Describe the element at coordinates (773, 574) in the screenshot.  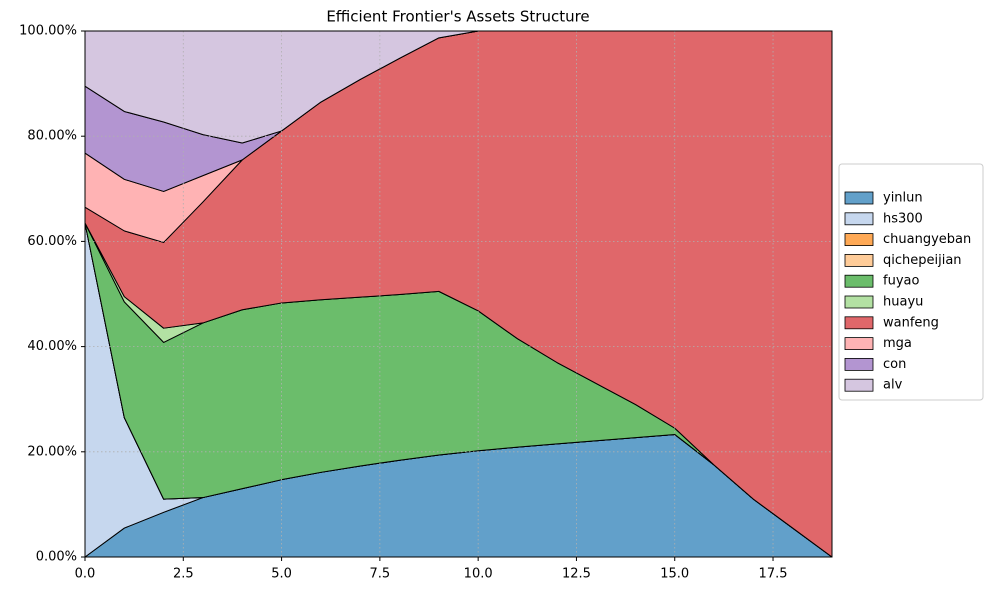
I see `x-tick-label: 17.5` at that location.